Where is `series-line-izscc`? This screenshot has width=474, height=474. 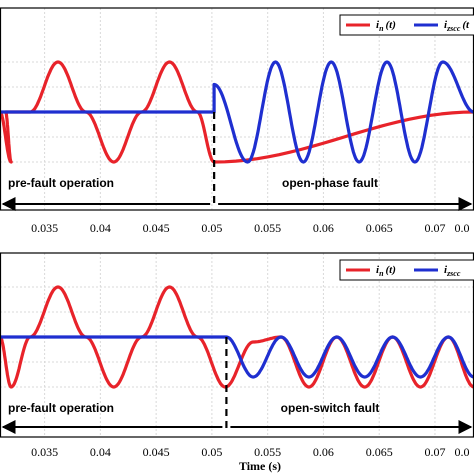
series-line-izscc is located at coordinates (237, 357).